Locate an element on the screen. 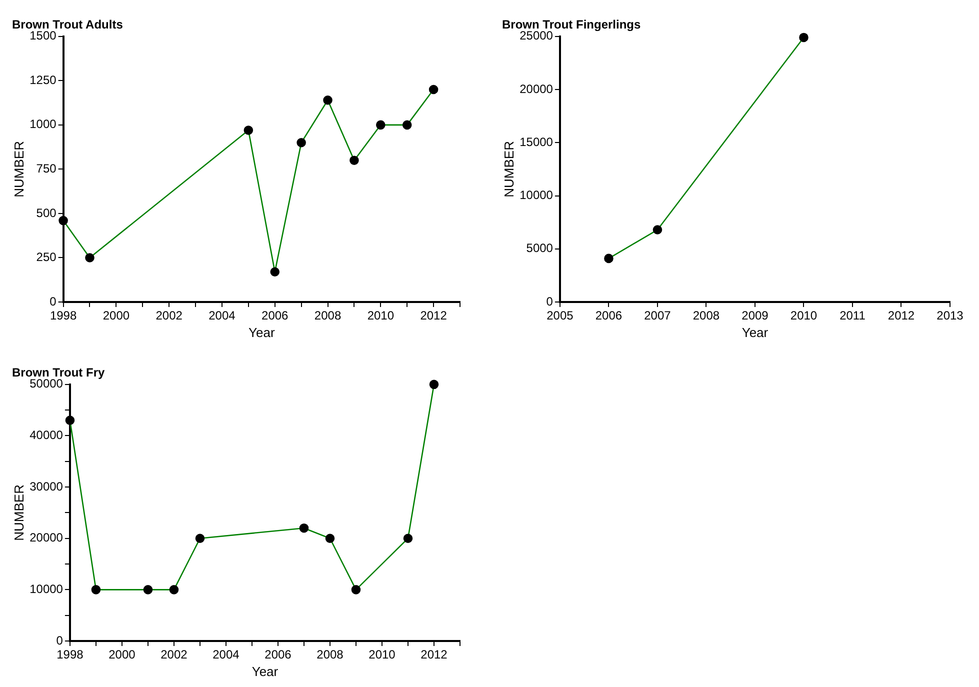 Image resolution: width=979 pixels, height=687 pixels. y-tick-label: 40000 is located at coordinates (47, 435).